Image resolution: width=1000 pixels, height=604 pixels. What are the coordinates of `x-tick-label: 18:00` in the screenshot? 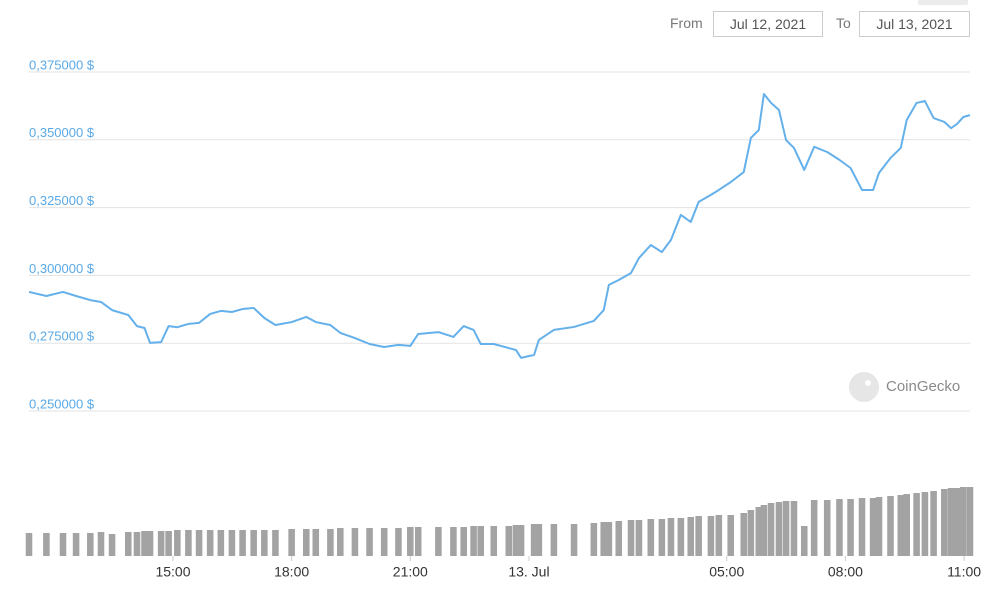 It's located at (291, 572).